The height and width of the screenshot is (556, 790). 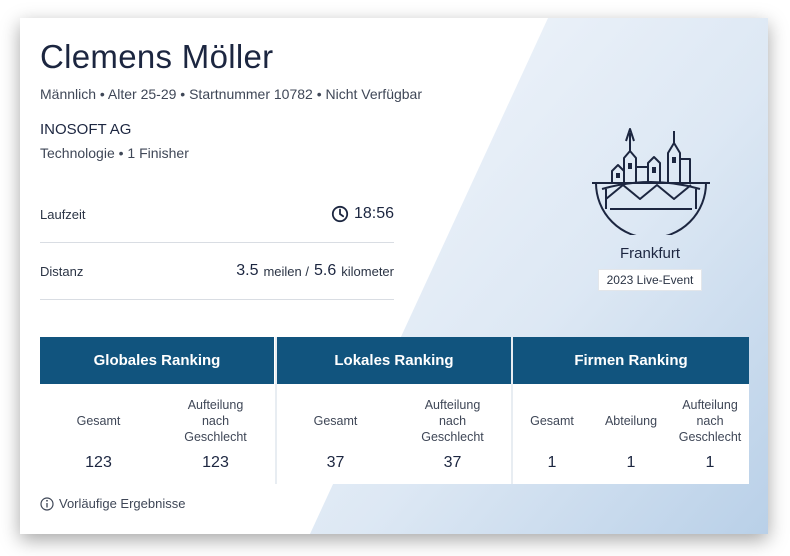 What do you see at coordinates (452, 421) in the screenshot?
I see `local-gender-label: Aufteilung nach Geschlecht` at bounding box center [452, 421].